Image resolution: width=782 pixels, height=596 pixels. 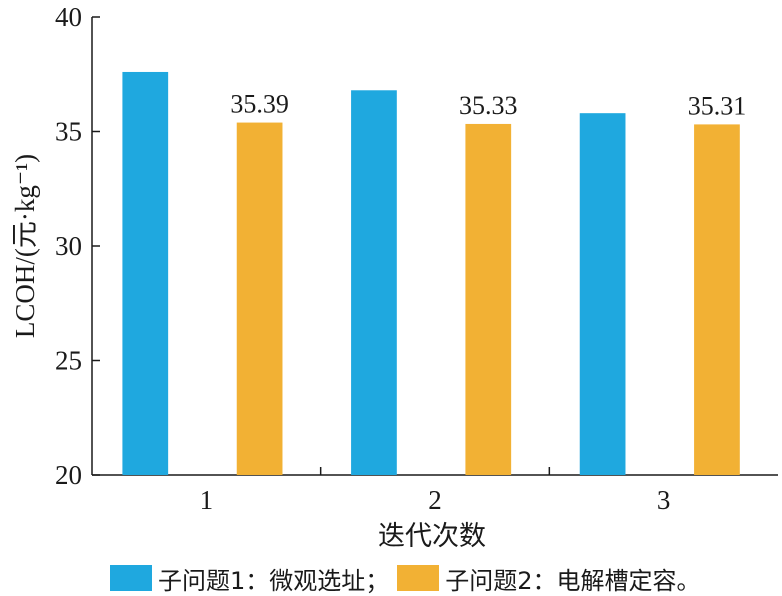 What do you see at coordinates (435, 500) in the screenshot?
I see `x-tick-label: 2` at bounding box center [435, 500].